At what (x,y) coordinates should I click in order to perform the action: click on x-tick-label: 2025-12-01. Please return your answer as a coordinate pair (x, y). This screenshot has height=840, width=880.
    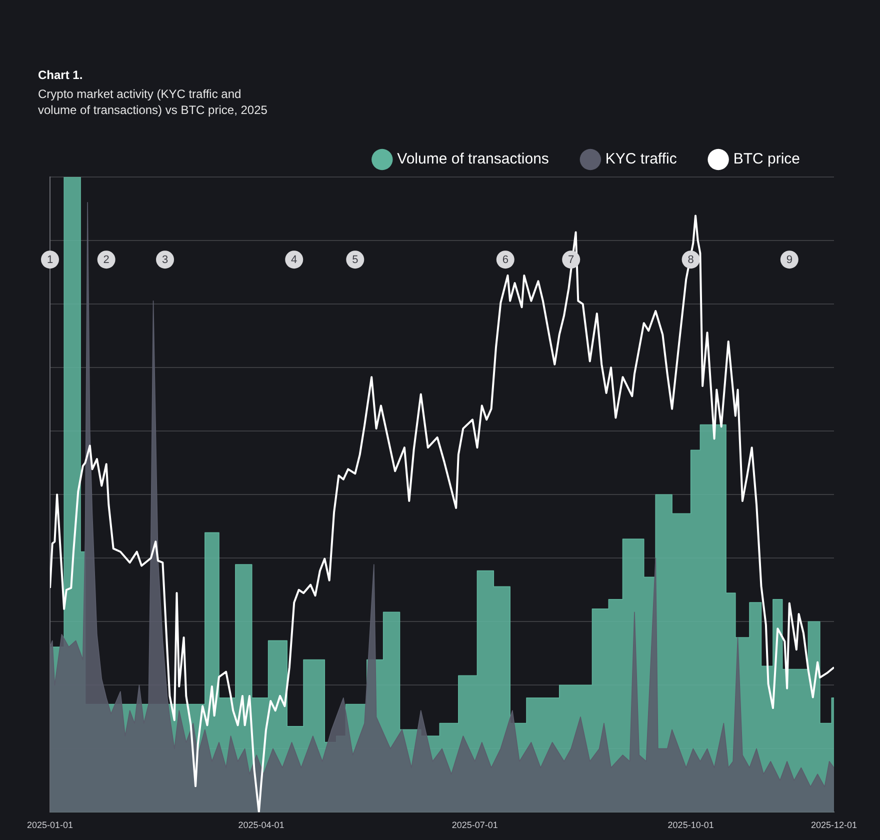
    Looking at the image, I should click on (834, 825).